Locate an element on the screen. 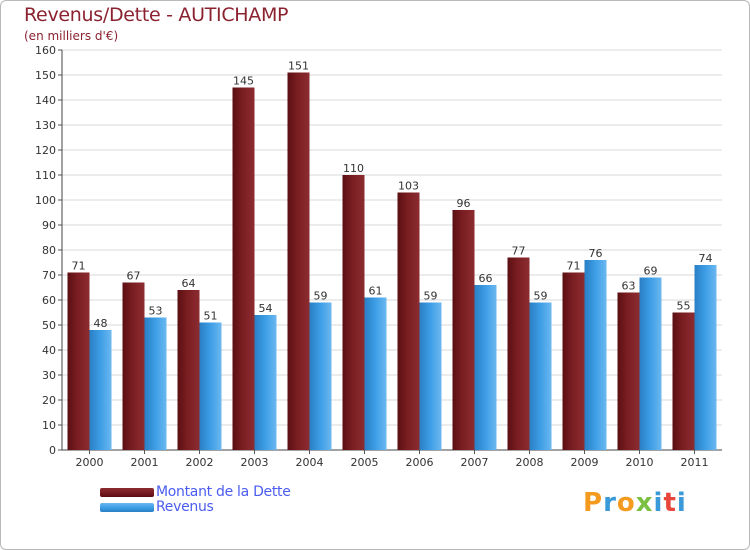 The height and width of the screenshot is (550, 750). x-tick-label: 2011 is located at coordinates (695, 462).